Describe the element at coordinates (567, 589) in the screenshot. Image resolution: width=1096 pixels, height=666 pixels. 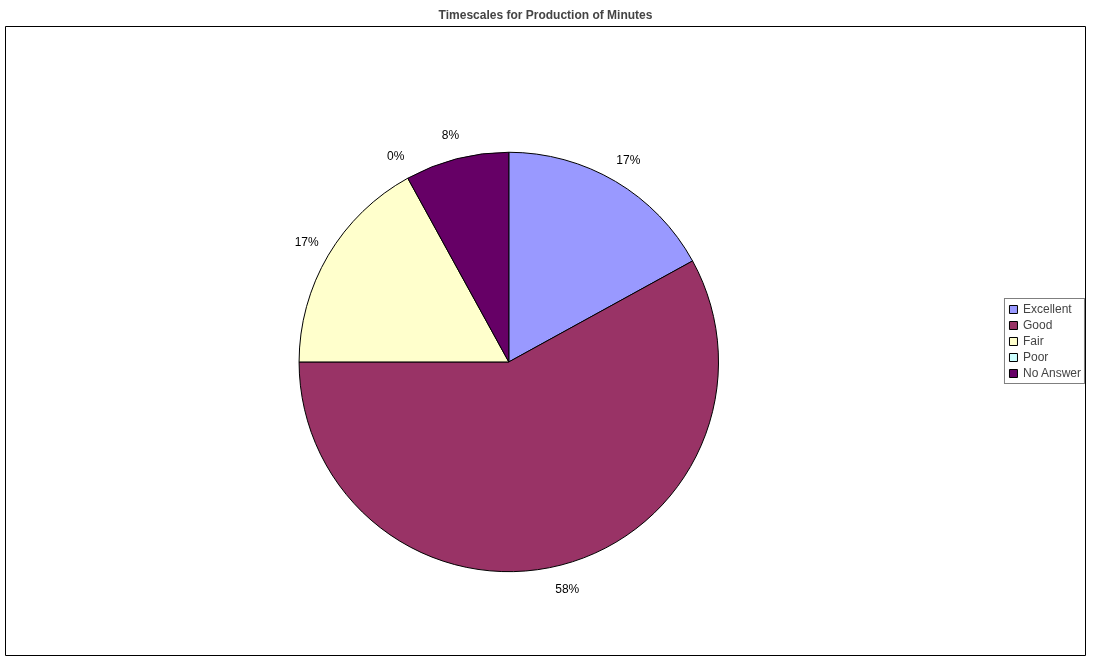
I see `data-label: 58%` at that location.